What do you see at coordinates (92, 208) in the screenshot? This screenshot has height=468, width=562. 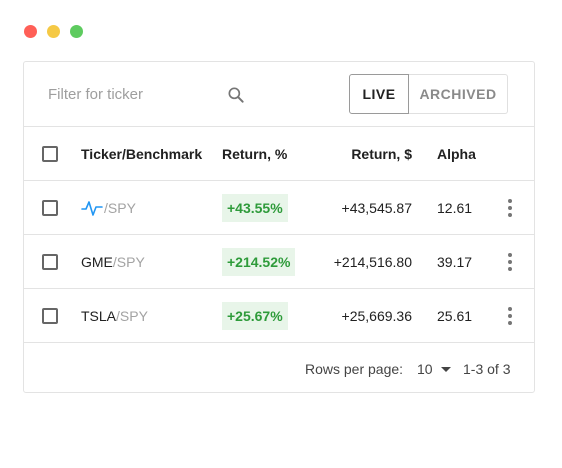 I see `pulse-icon` at bounding box center [92, 208].